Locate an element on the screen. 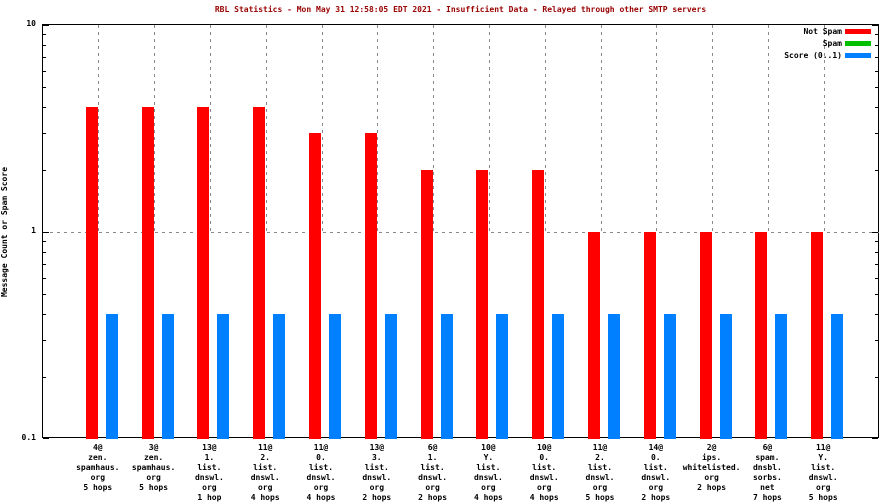 This screenshot has height=504, width=896. x-tick-label: 3@ zen. spamhaus. org 5 hops is located at coordinates (153, 467).